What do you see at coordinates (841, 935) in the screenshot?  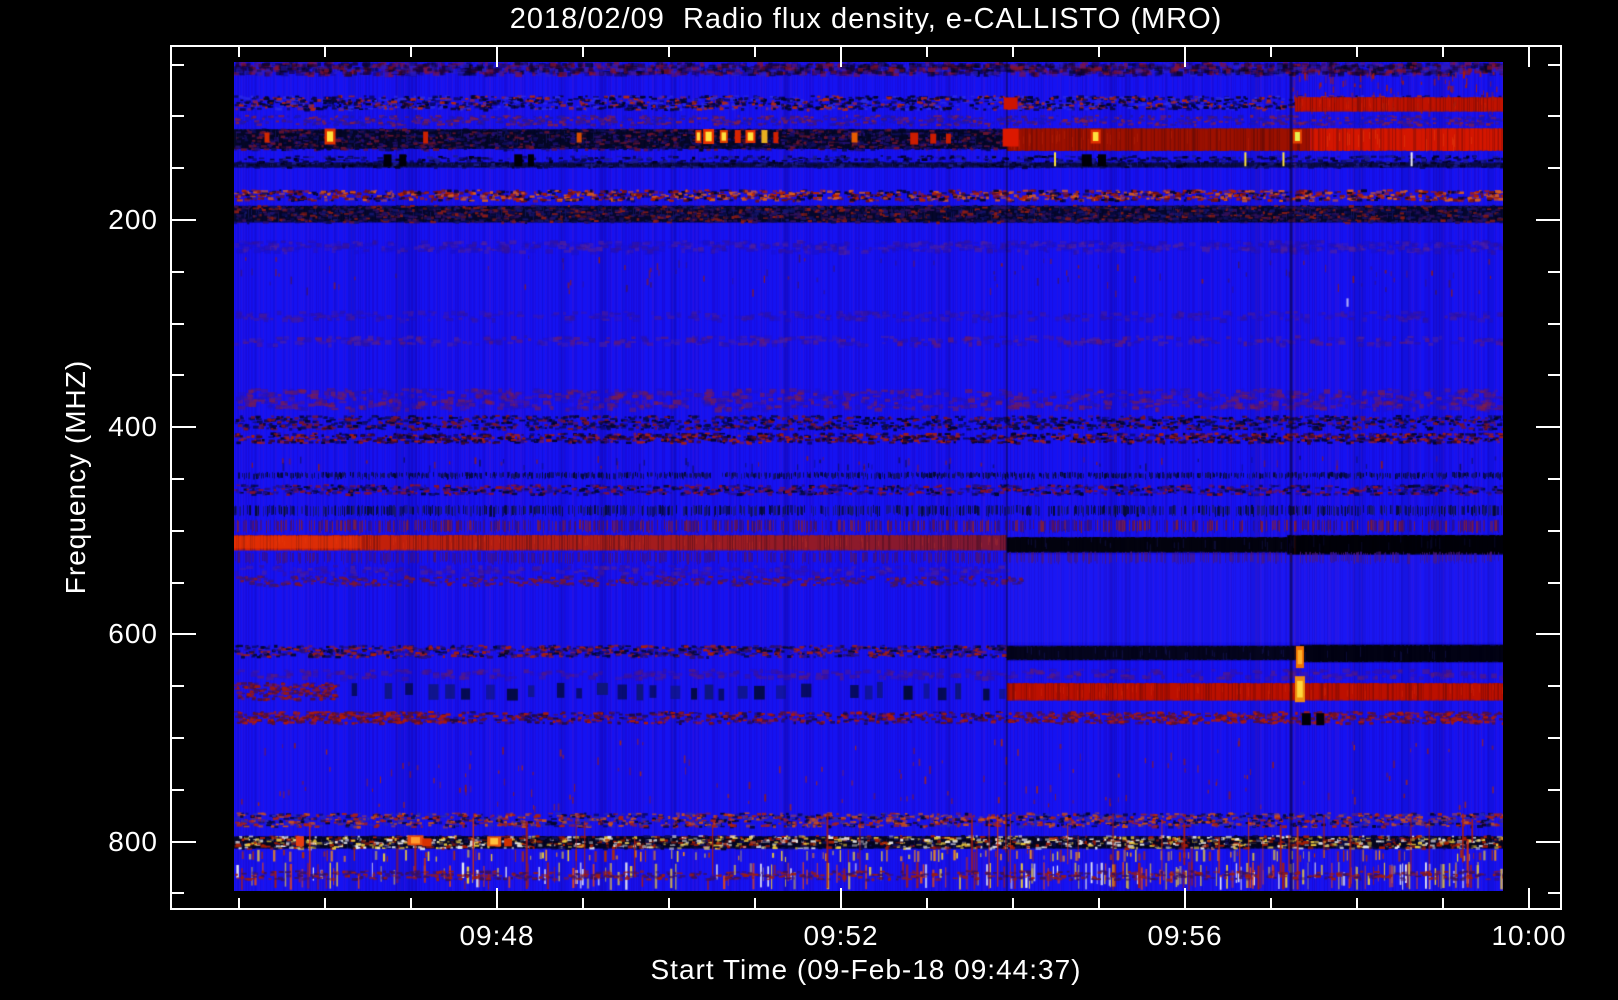 I see `x-tick-label: 09:52` at bounding box center [841, 935].